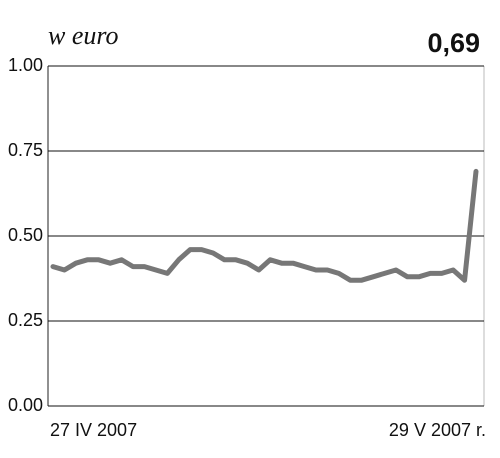 This screenshot has width=500, height=458. Describe the element at coordinates (437, 430) in the screenshot. I see `x-tick-label: 29 V 2007 r.` at that location.